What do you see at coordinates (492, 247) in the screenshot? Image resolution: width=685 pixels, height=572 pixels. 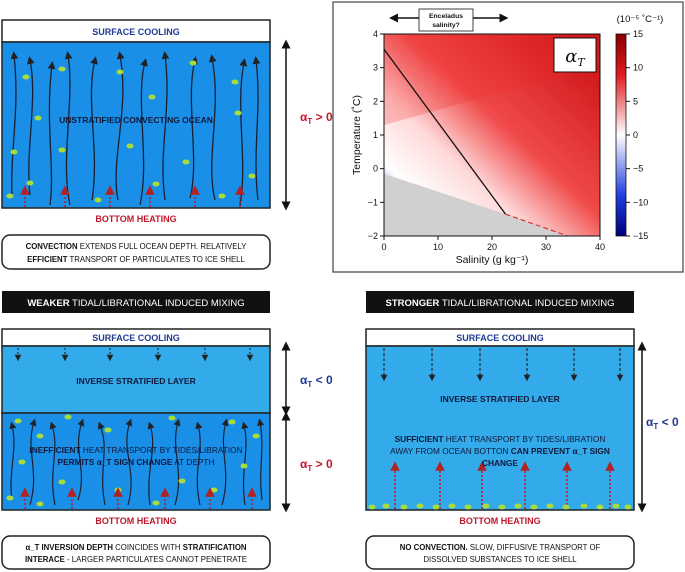 I see `x-tick-label: 20` at bounding box center [492, 247].